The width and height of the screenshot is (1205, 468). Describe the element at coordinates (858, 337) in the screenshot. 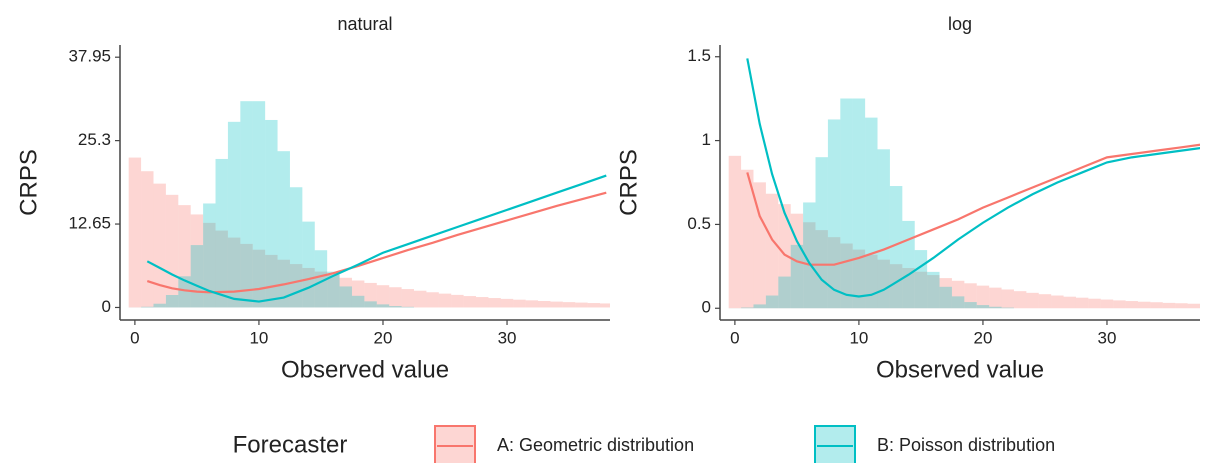

I see `x-tick-label: 10` at that location.